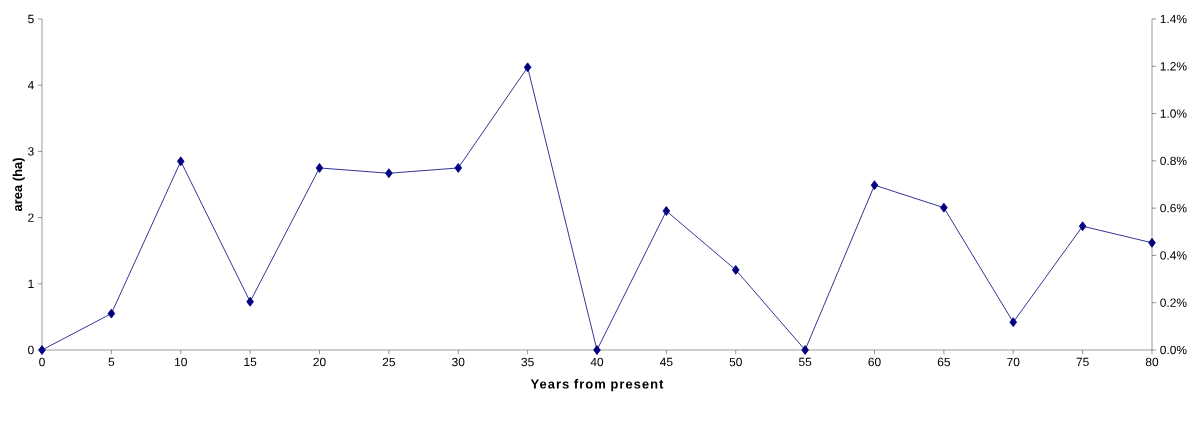  I want to click on x-axis-title: Years from present, so click(597, 385).